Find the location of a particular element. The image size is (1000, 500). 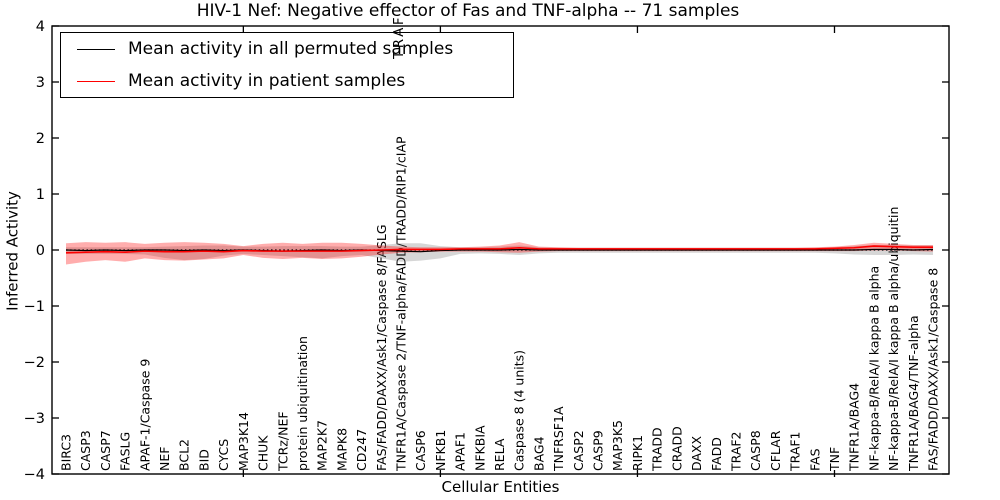

patient-band is located at coordinates (500, 253).